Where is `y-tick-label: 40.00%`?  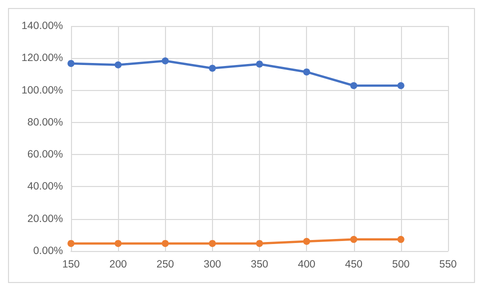 y-tick-label: 40.00% is located at coordinates (45, 186).